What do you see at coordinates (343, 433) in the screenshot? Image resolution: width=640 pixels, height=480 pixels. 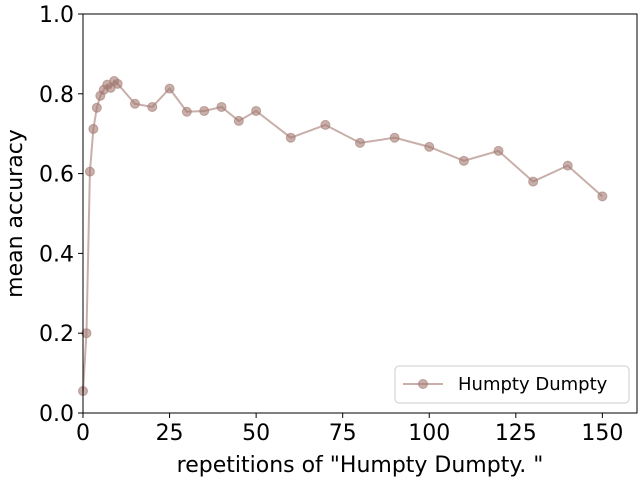 I see `x-tick-label: 75` at bounding box center [343, 433].